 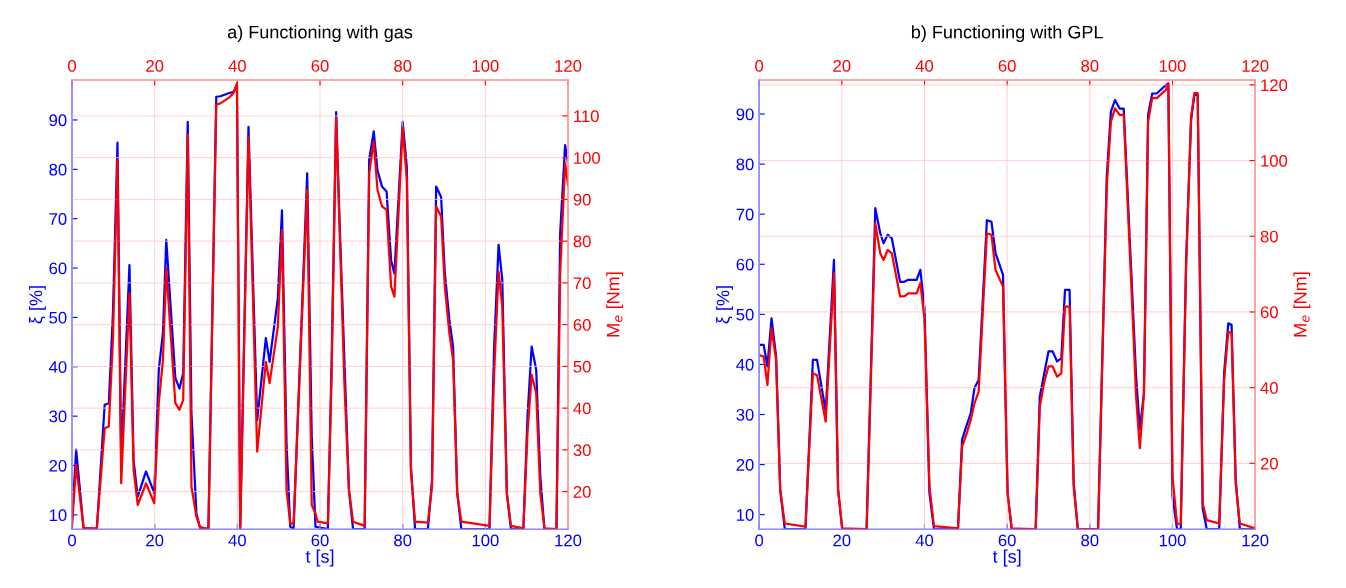 What do you see at coordinates (582, 366) in the screenshot?
I see `y2-tick-label: 50` at bounding box center [582, 366].